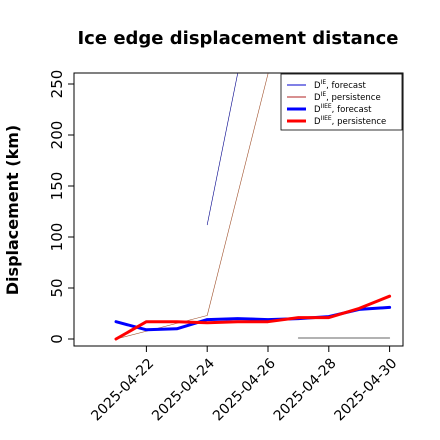 This screenshot has width=440, height=440. Describe the element at coordinates (61, 207) in the screenshot. I see `y-axis: 0 50 100 150 200 250` at that location.